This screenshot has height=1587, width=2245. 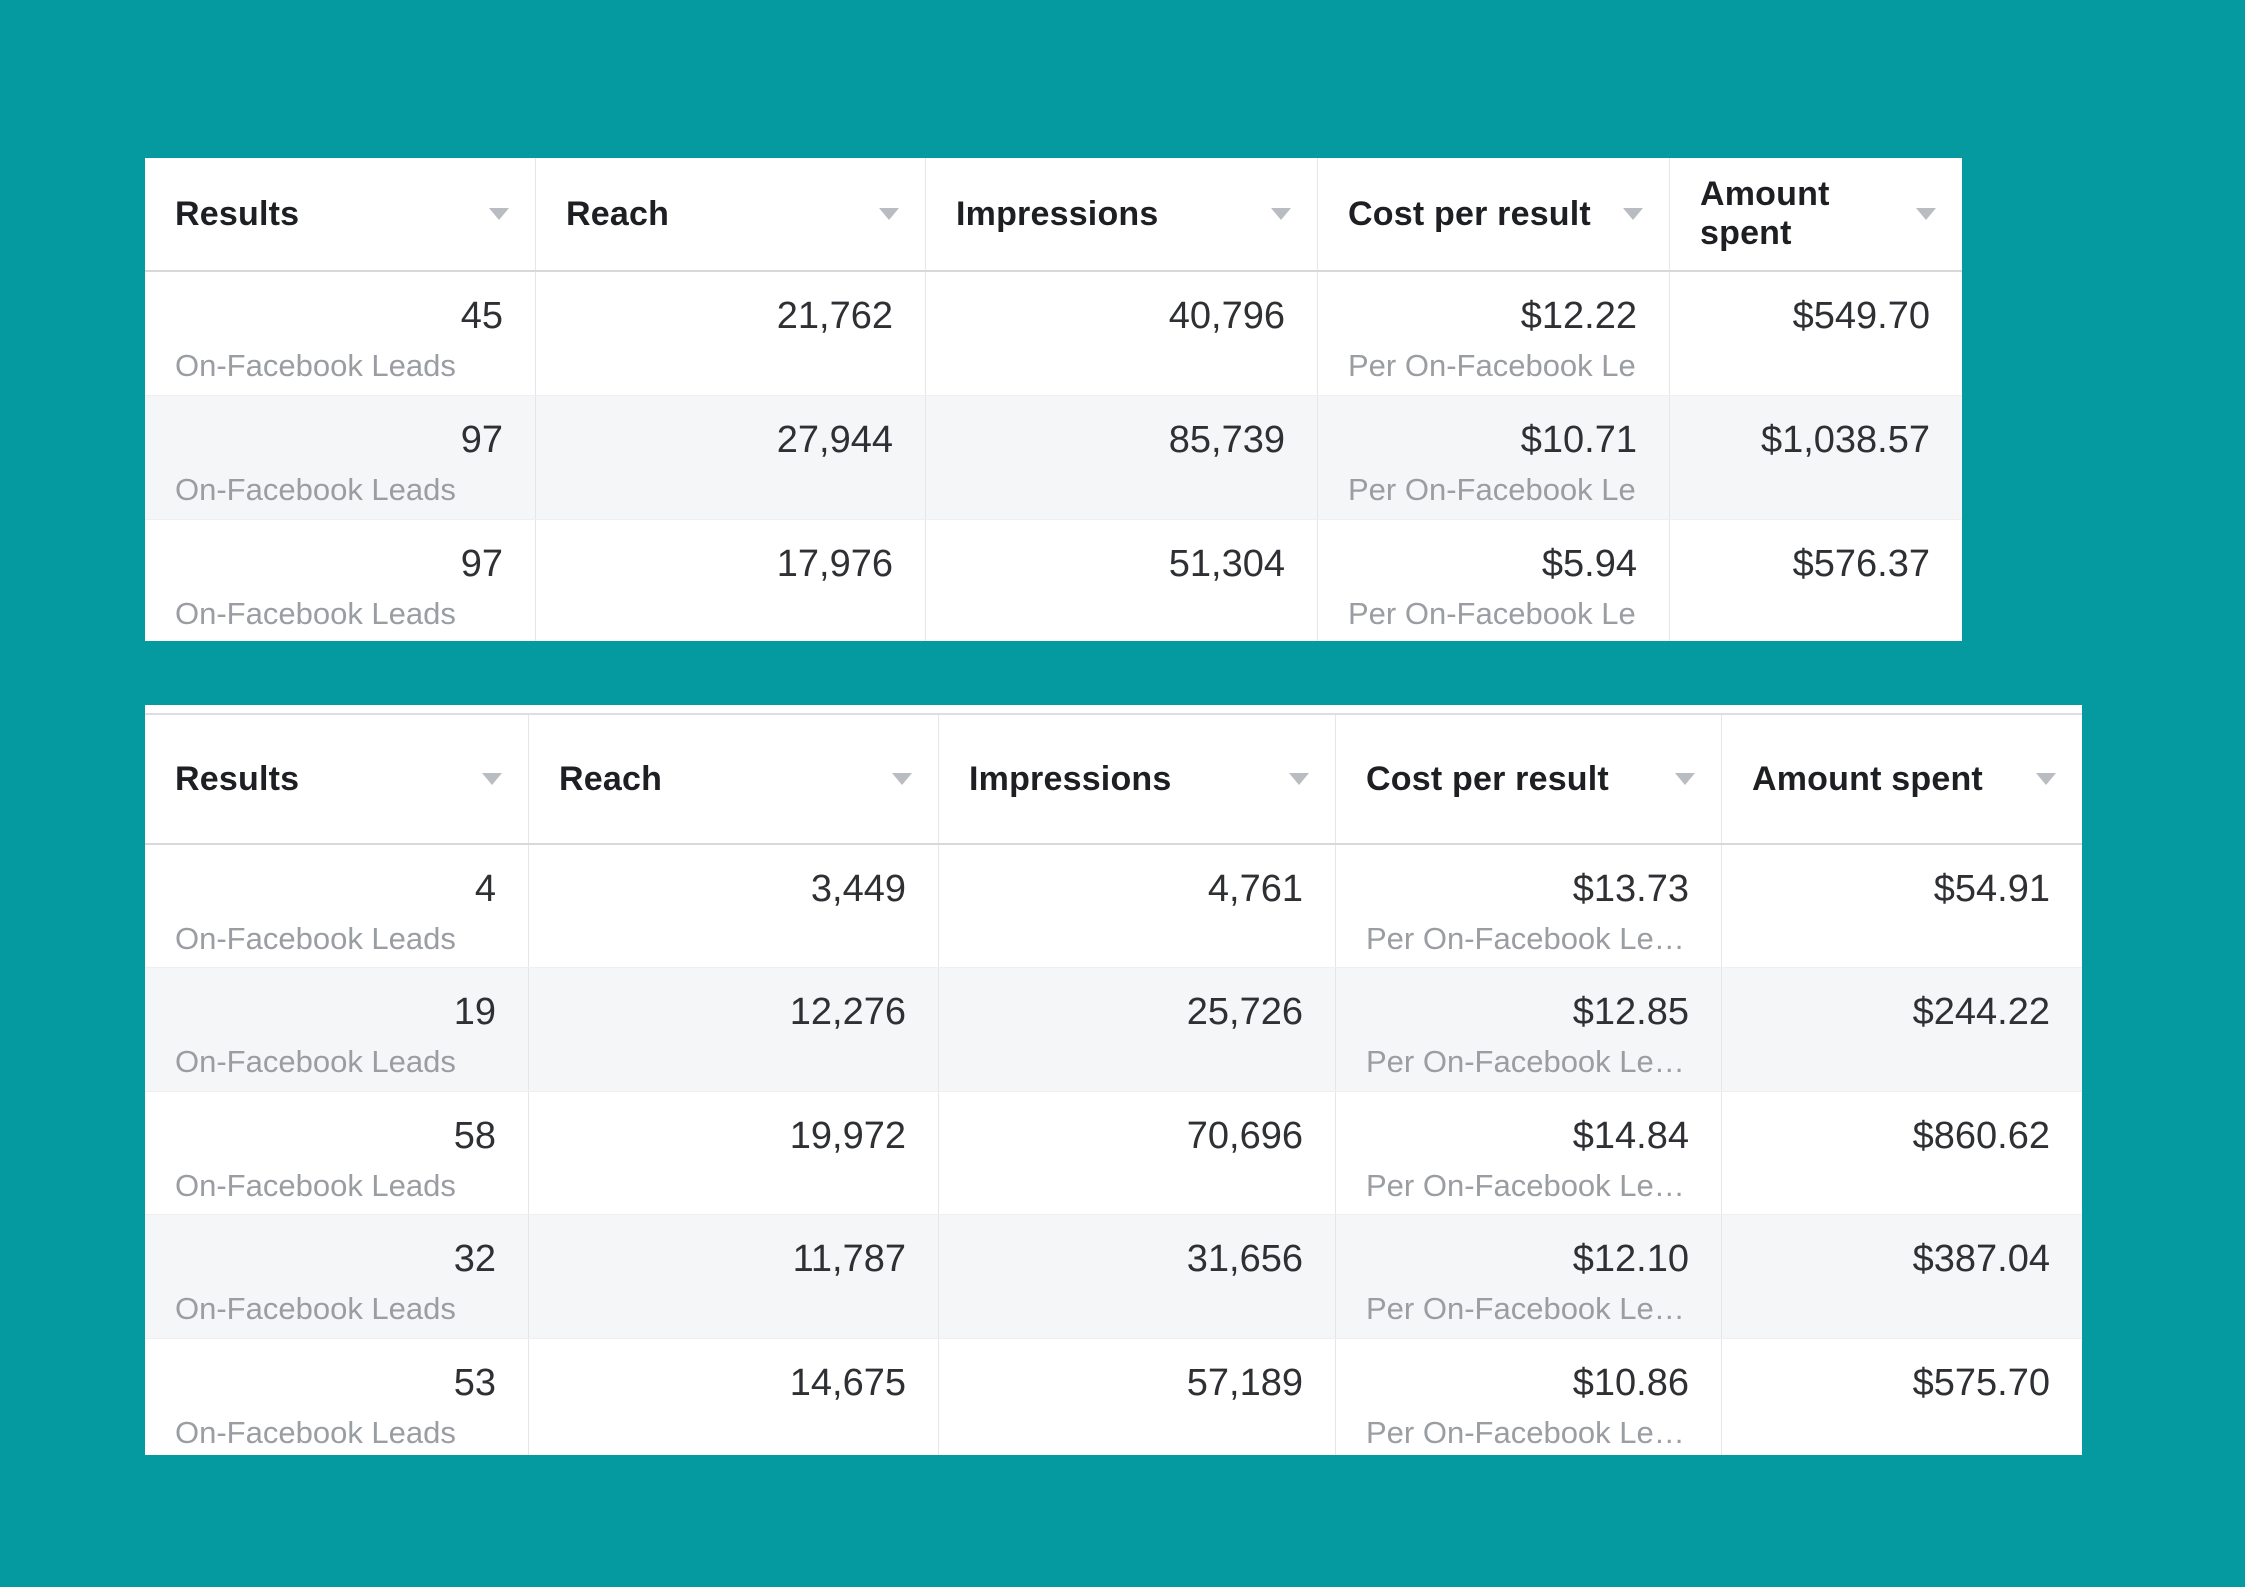 I want to click on reach-cell: 12,276, so click(x=733, y=1029).